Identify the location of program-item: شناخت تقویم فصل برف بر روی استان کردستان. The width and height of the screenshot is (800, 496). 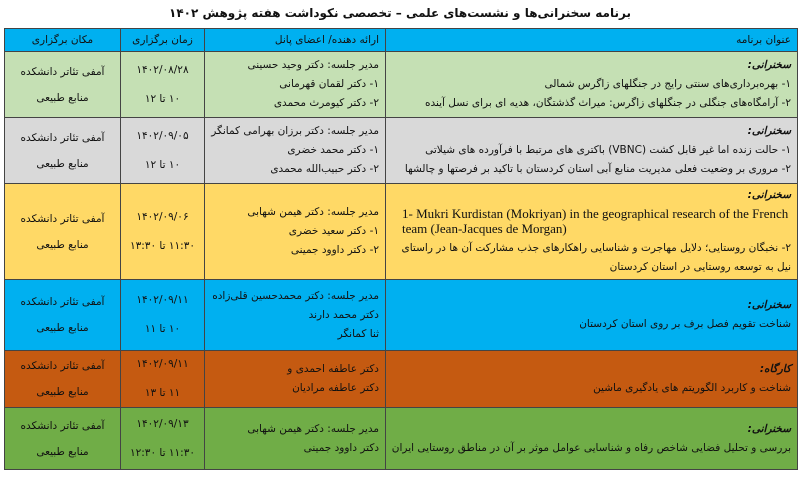
(685, 324).